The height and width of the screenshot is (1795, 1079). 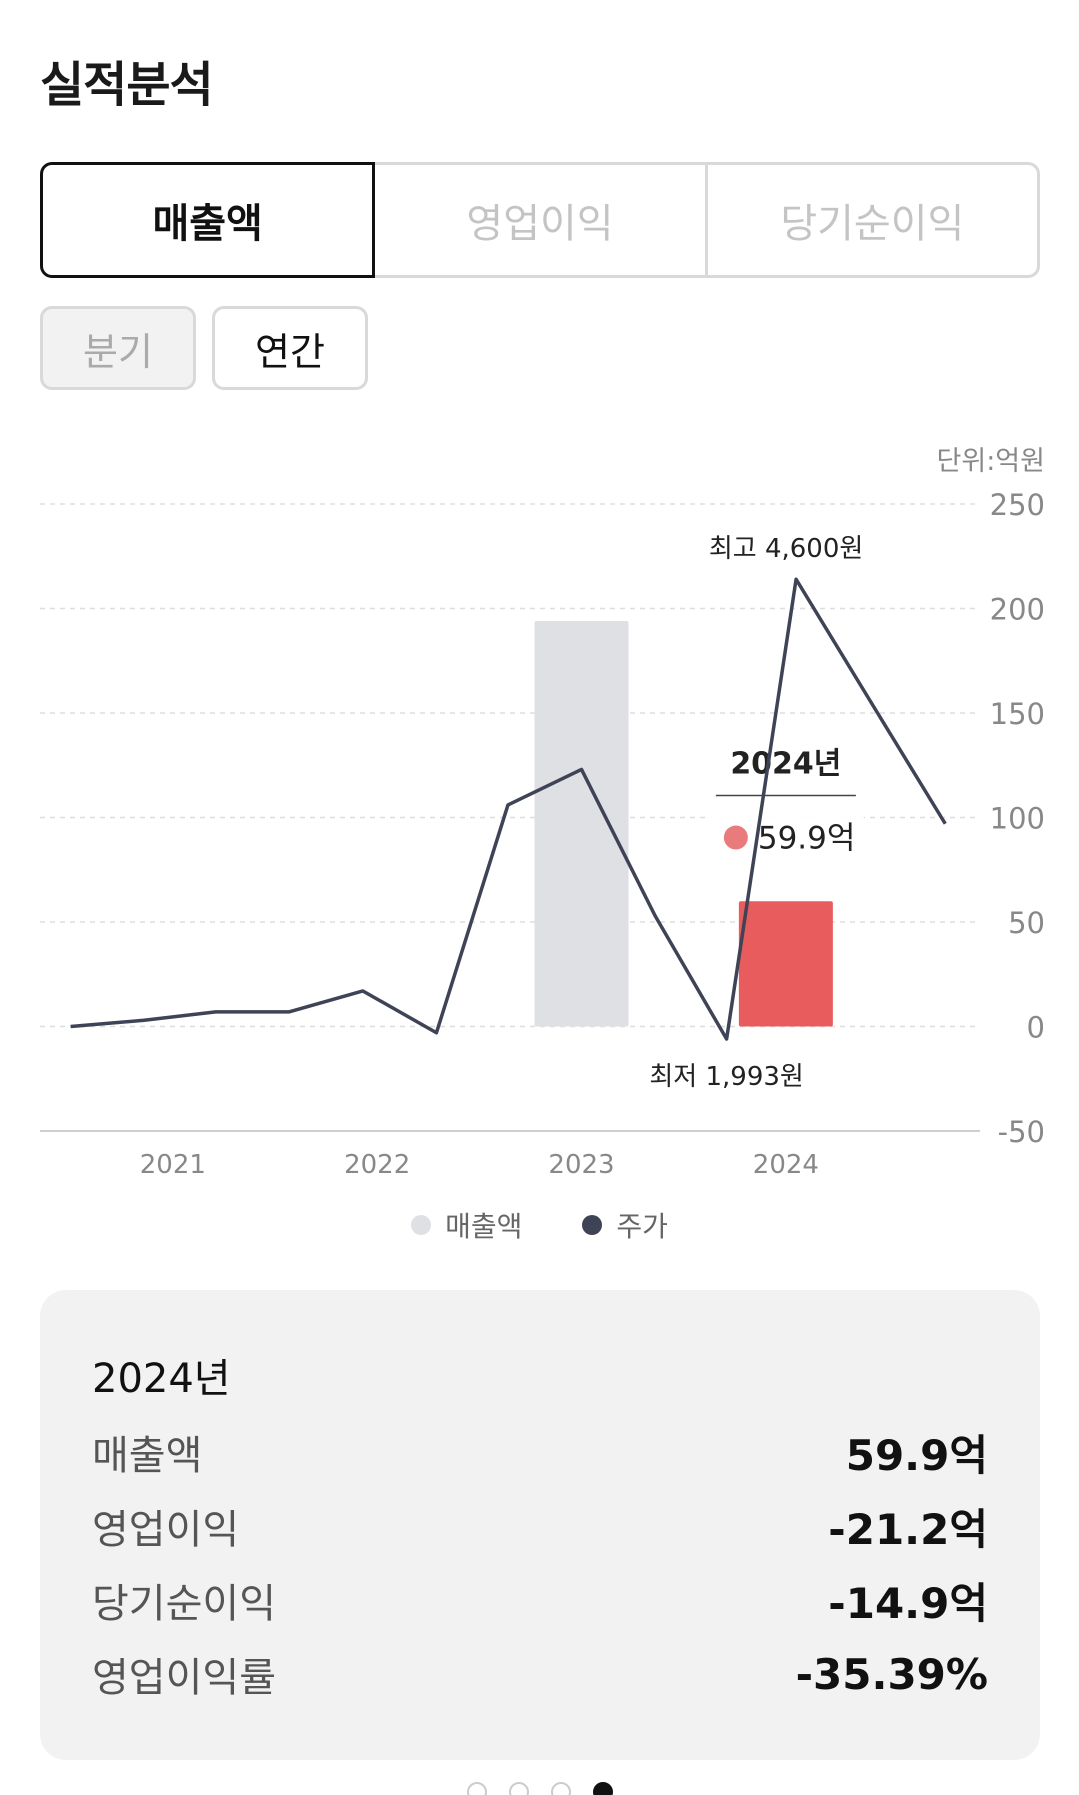 What do you see at coordinates (807, 839) in the screenshot?
I see `tooltip-value: 59.9억` at bounding box center [807, 839].